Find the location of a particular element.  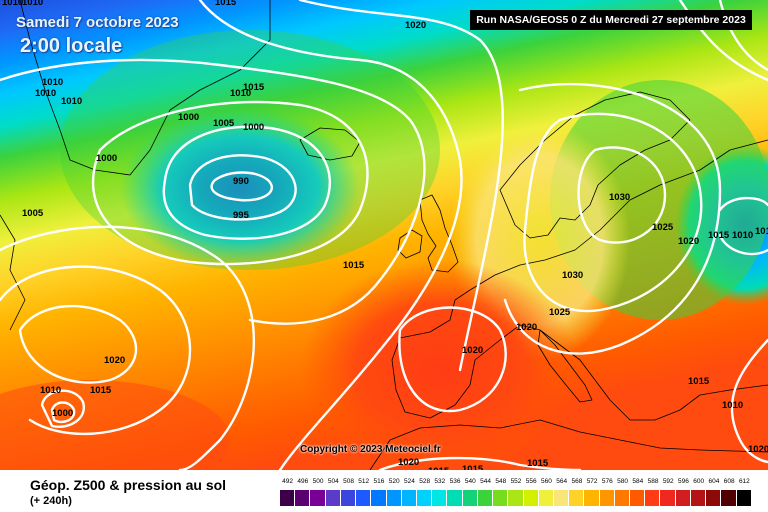

isobar-1010-east is located at coordinates (749, 401).